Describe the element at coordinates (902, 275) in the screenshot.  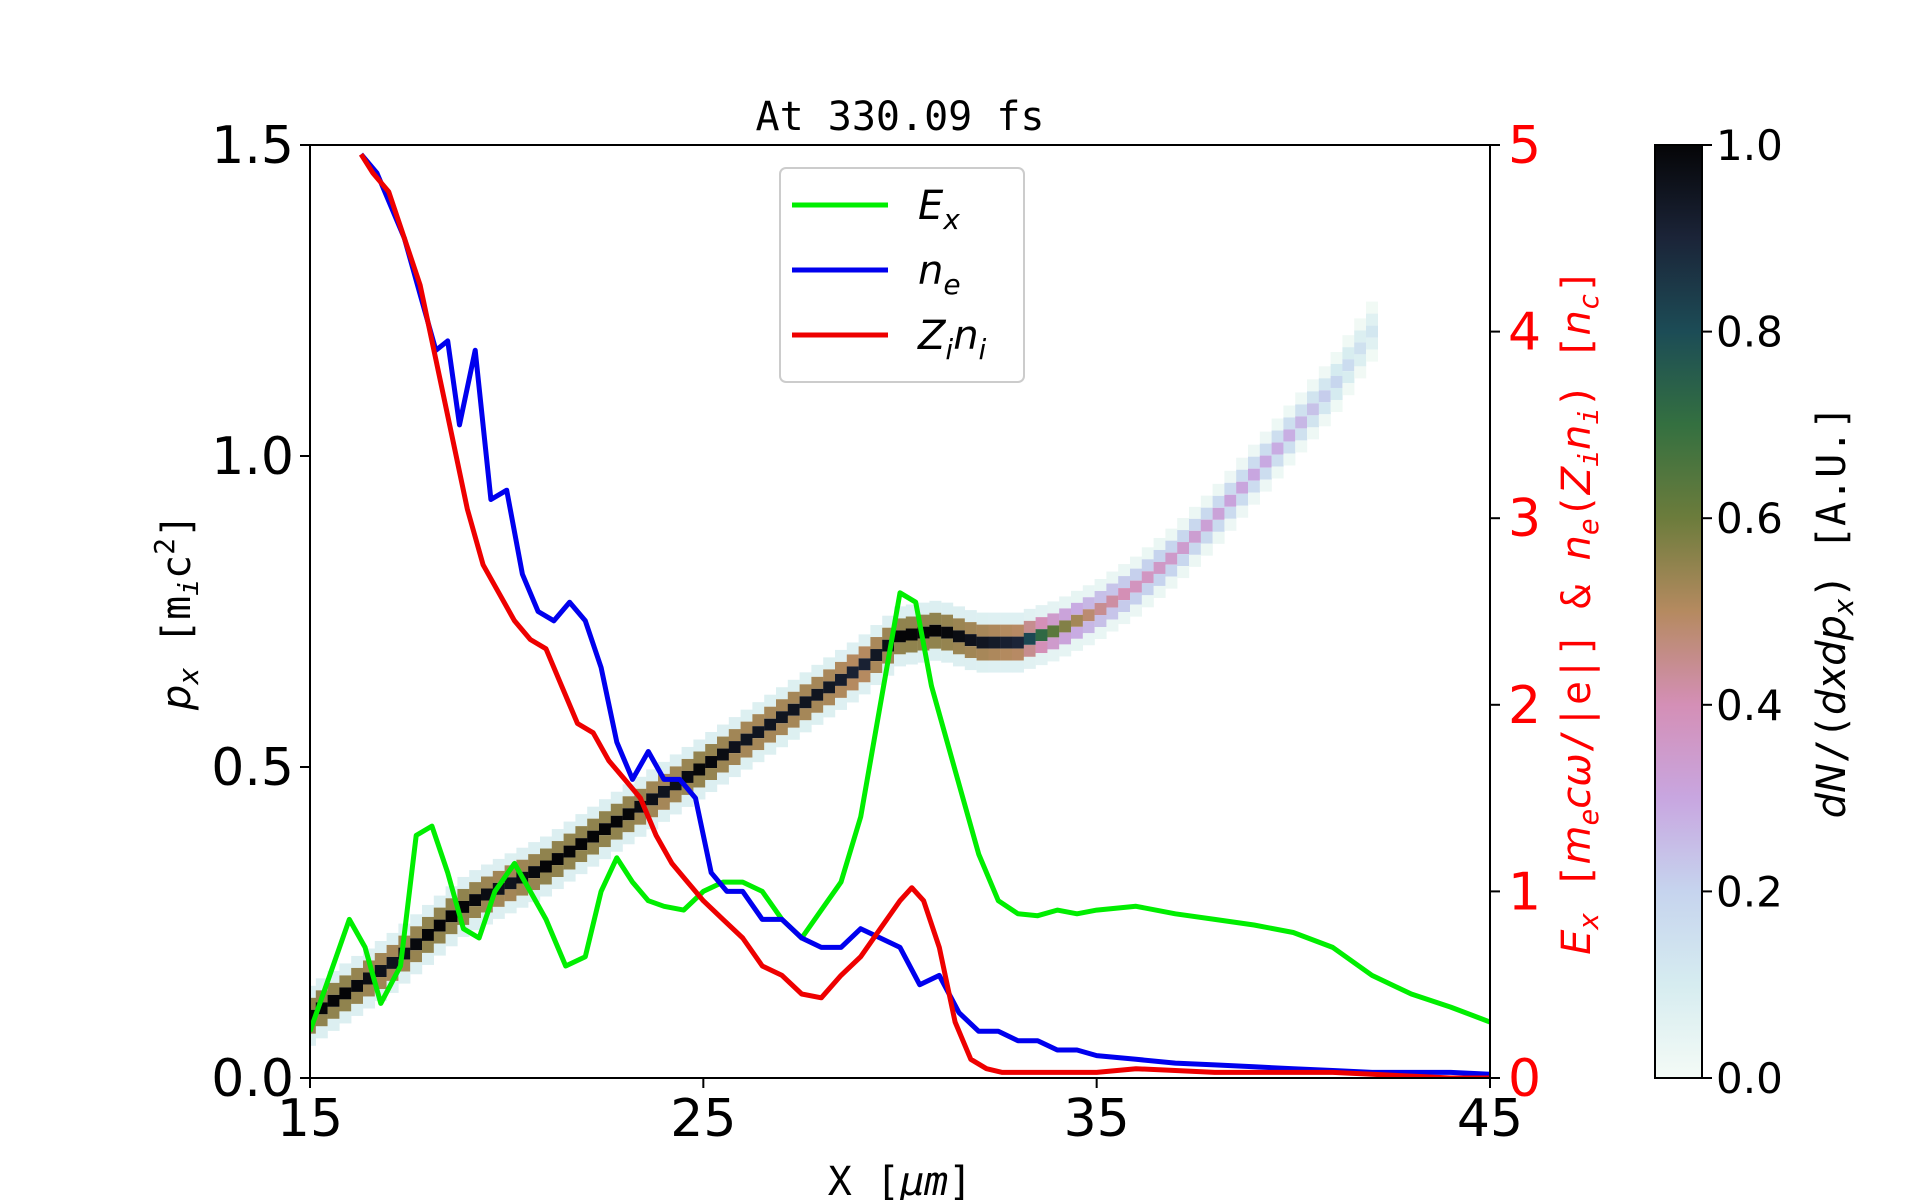
I see `legend-box` at that location.